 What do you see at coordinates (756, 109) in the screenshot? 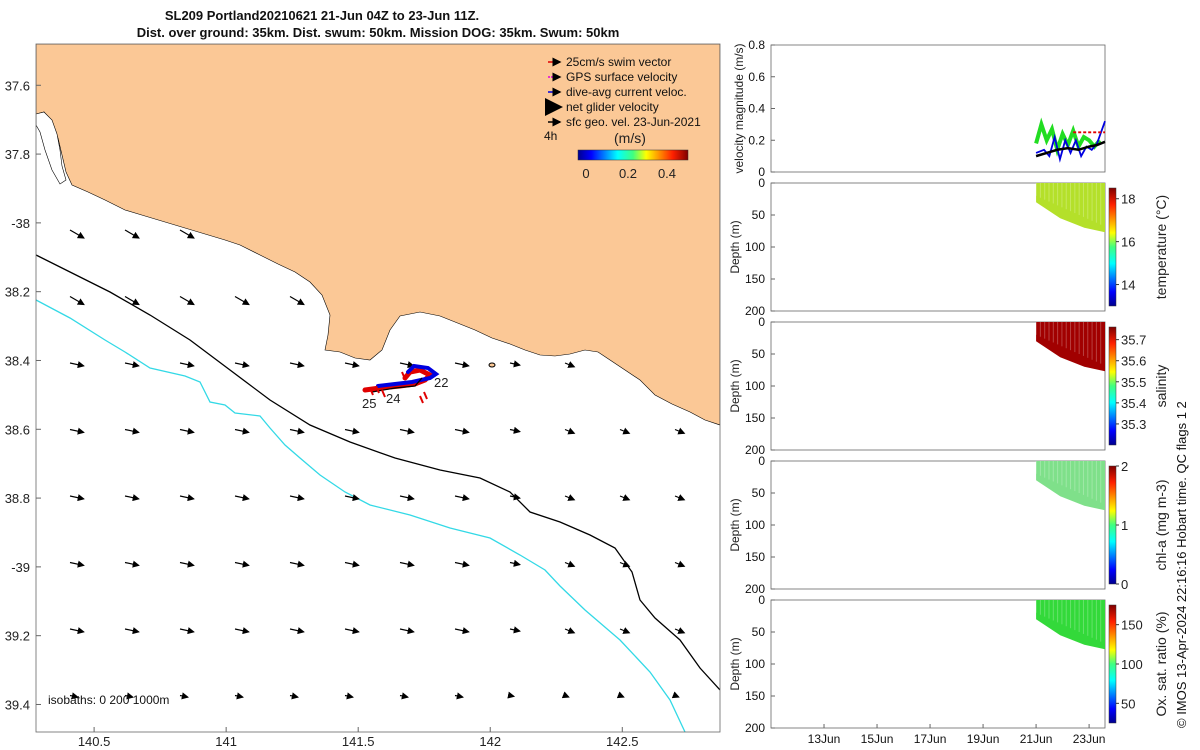
I see `vel-ytick-label: 0.4` at bounding box center [756, 109].